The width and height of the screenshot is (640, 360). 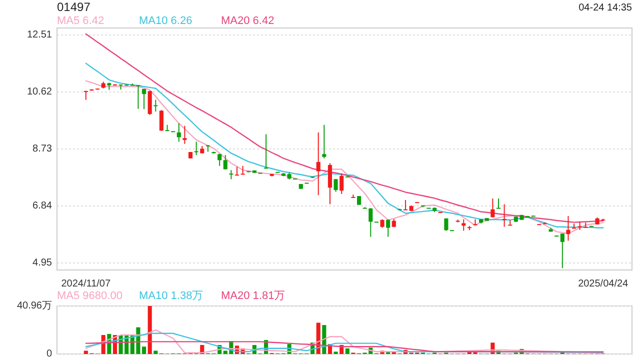 I want to click on y-tick-label: 8.73, so click(x=42, y=149).